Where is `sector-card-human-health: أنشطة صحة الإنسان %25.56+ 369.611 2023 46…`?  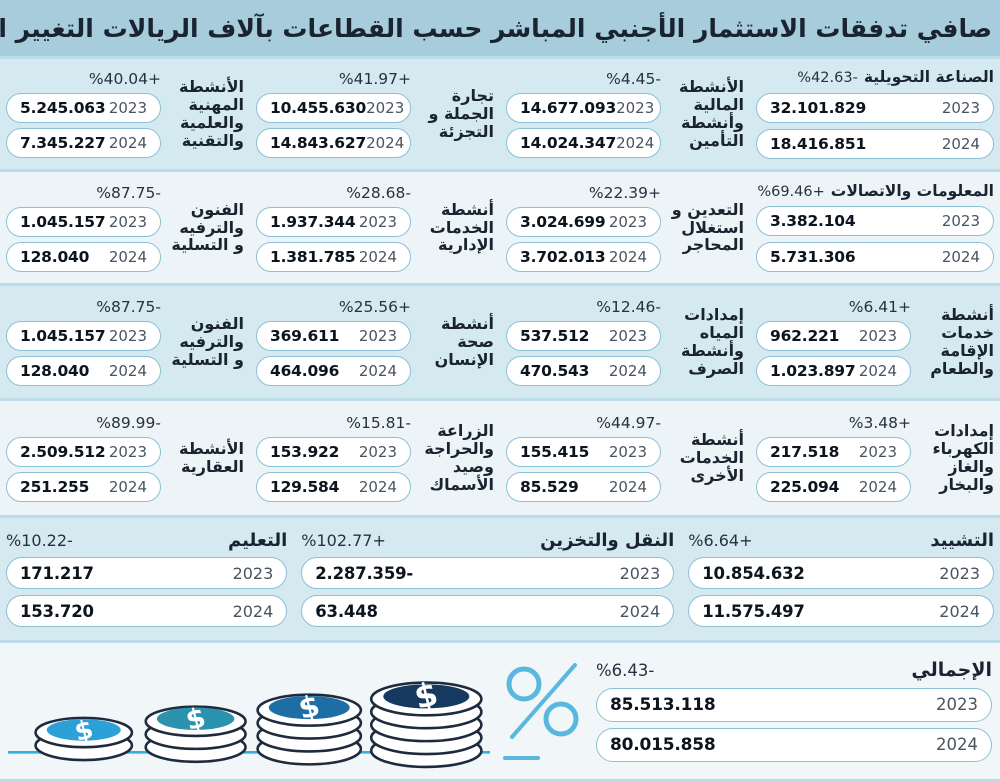 sector-card-human-health: أنشطة صحة الإنسان %25.56+ 369.611 2023 46… is located at coordinates (375, 342).